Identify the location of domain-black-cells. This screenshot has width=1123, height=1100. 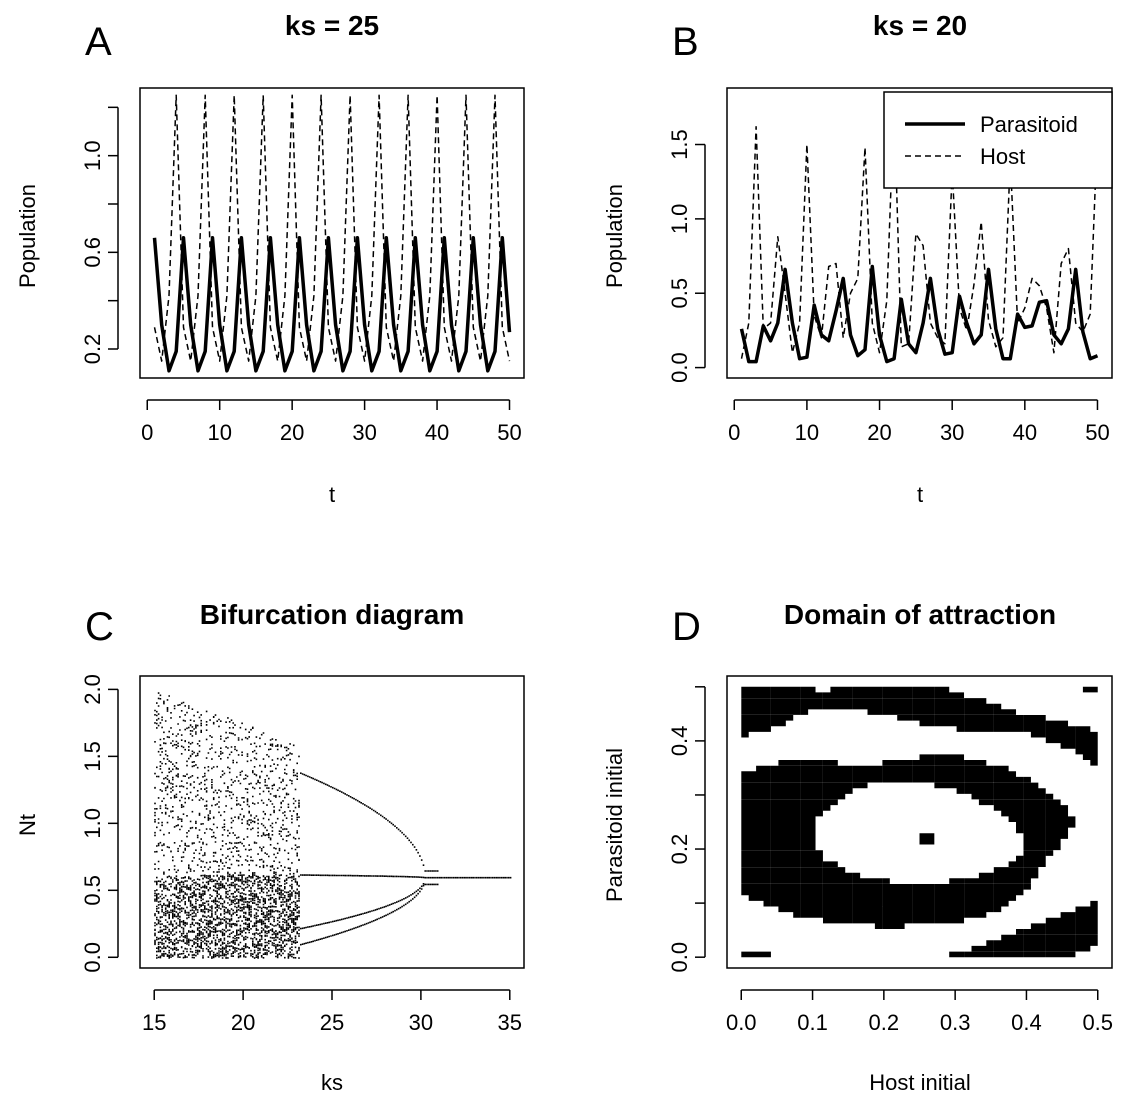
(919, 822).